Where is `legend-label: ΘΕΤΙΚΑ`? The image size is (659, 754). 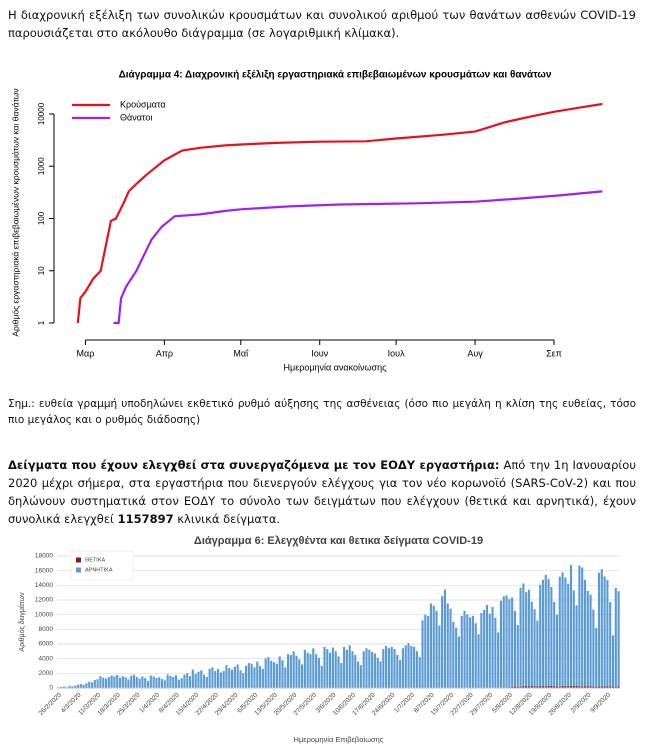
legend-label: ΘΕΤΙΚΑ is located at coordinates (95, 560).